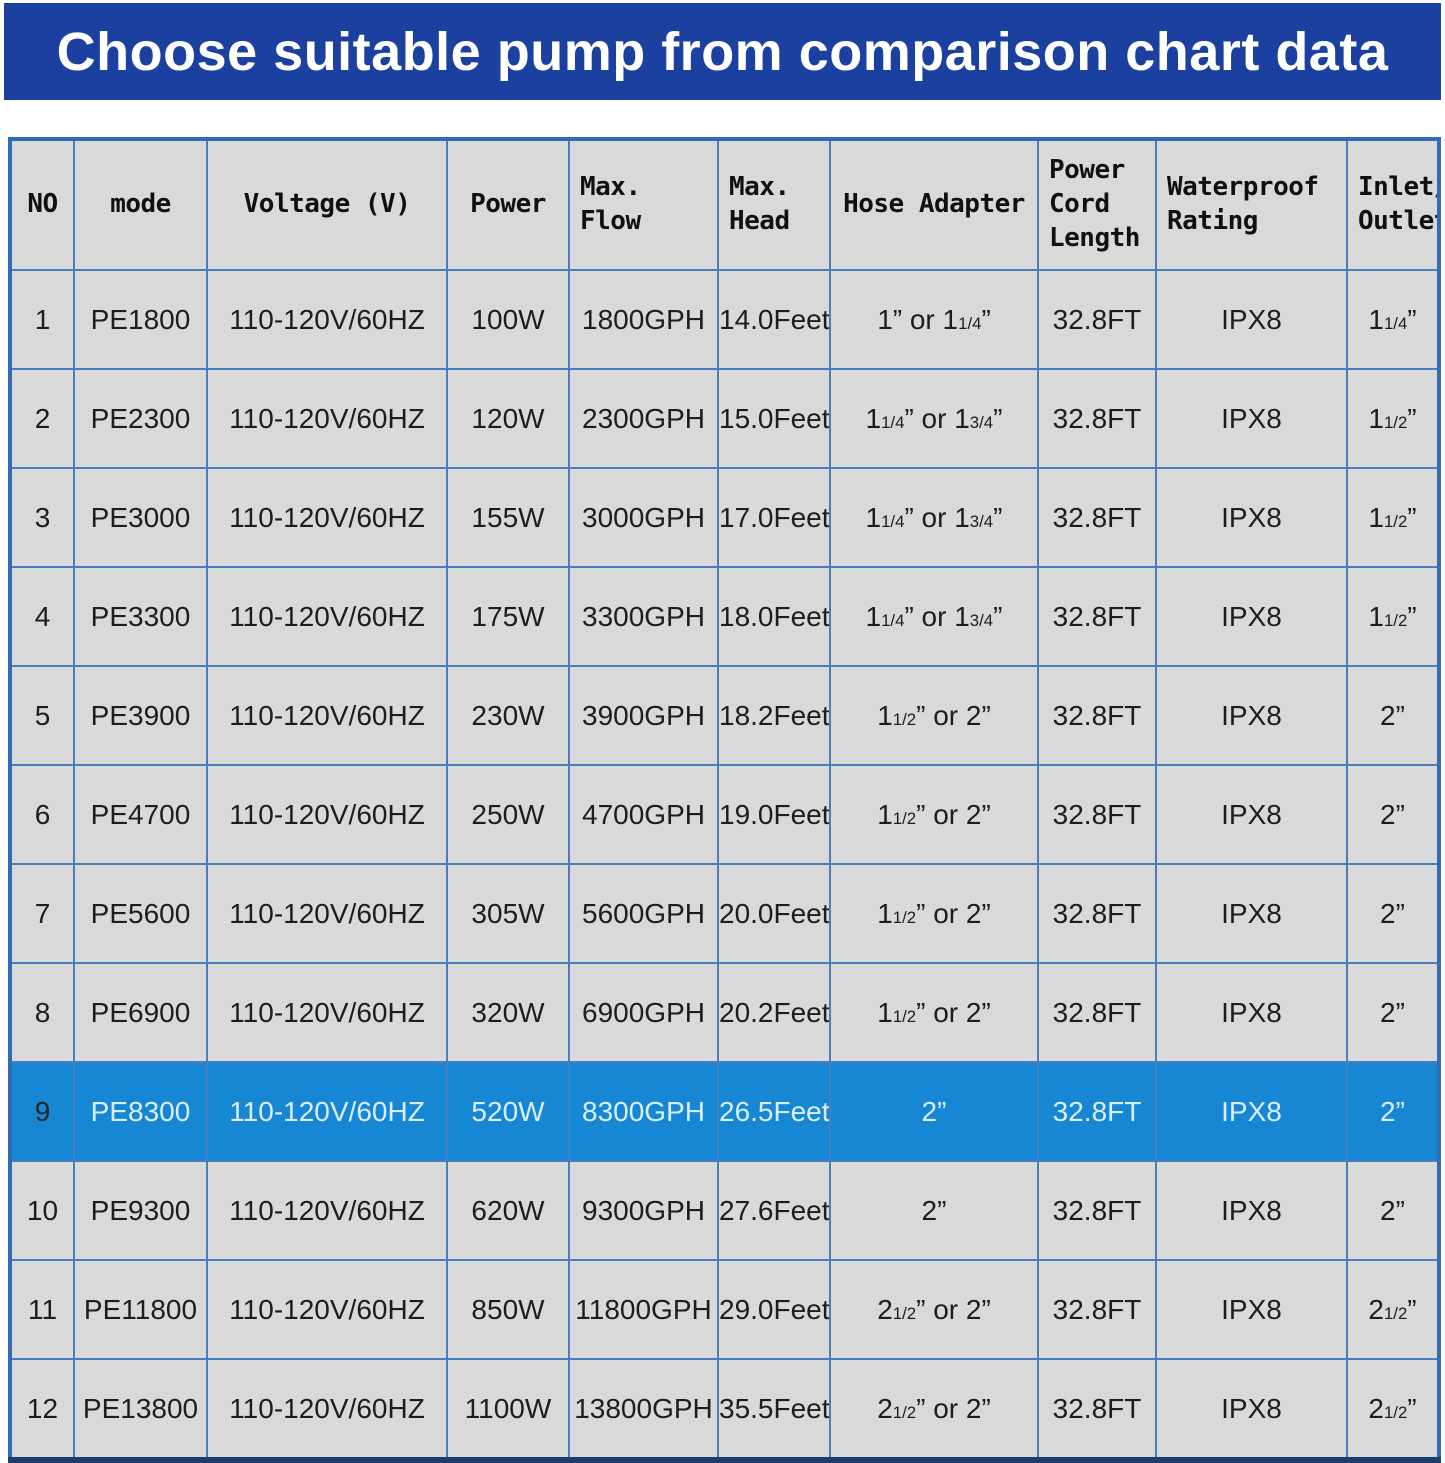 The width and height of the screenshot is (1445, 1463). I want to click on cell-no: 1, so click(42, 319).